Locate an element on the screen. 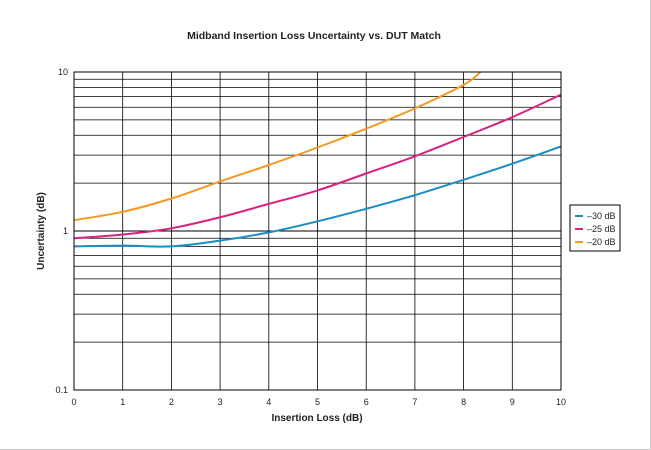 This screenshot has width=651, height=450. x-tick-label: 2 is located at coordinates (171, 402).